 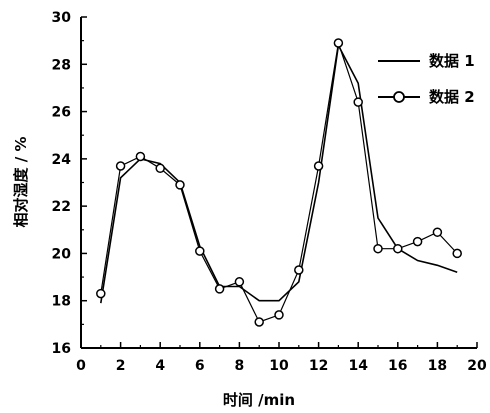 What do you see at coordinates (61, 349) in the screenshot?
I see `y-tick-label: 16` at bounding box center [61, 349].